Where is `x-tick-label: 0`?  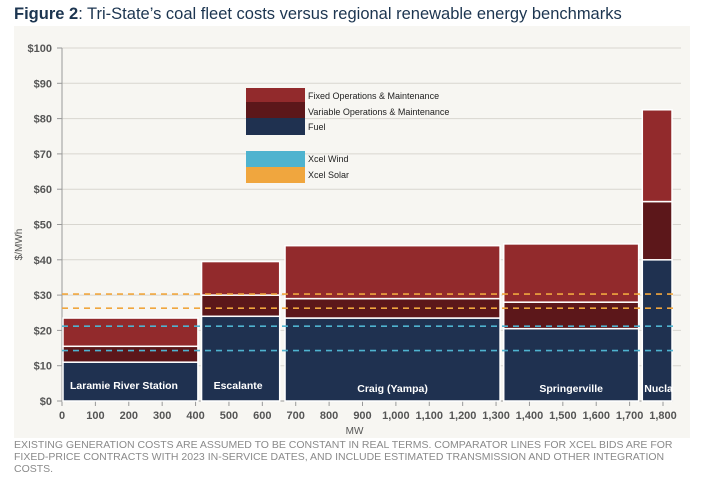
x-tick-label: 0 is located at coordinates (62, 416).